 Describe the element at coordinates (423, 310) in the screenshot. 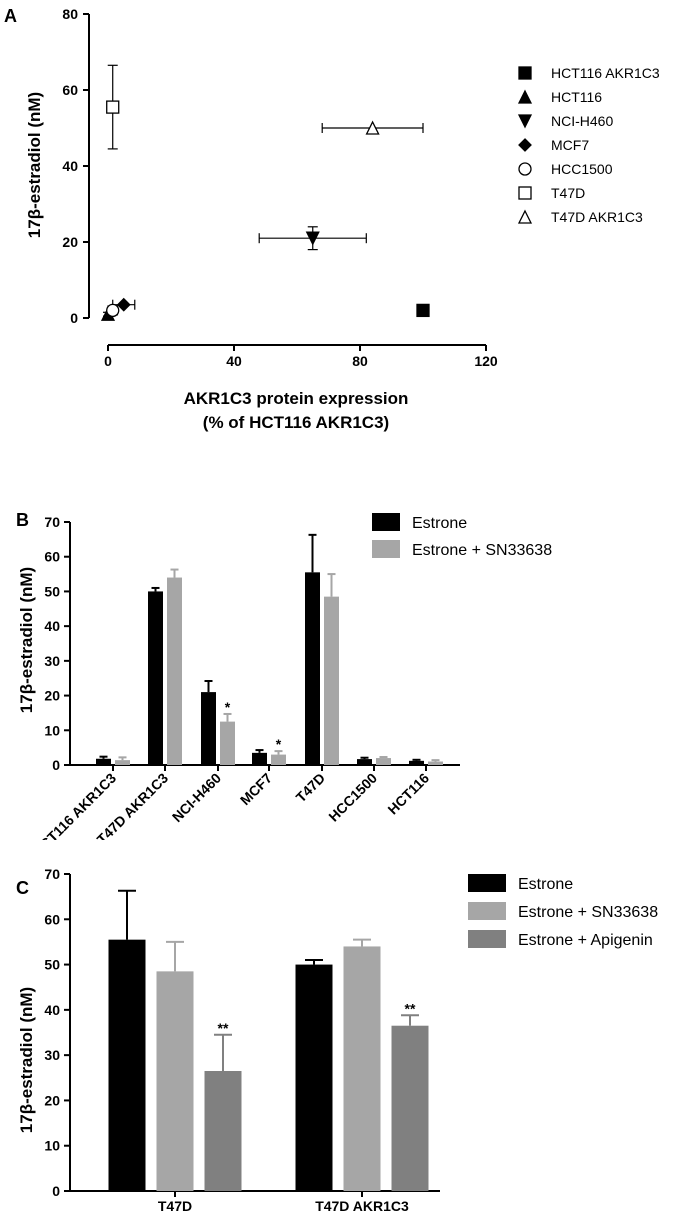

I see `point-hct116-akr1c3` at that location.